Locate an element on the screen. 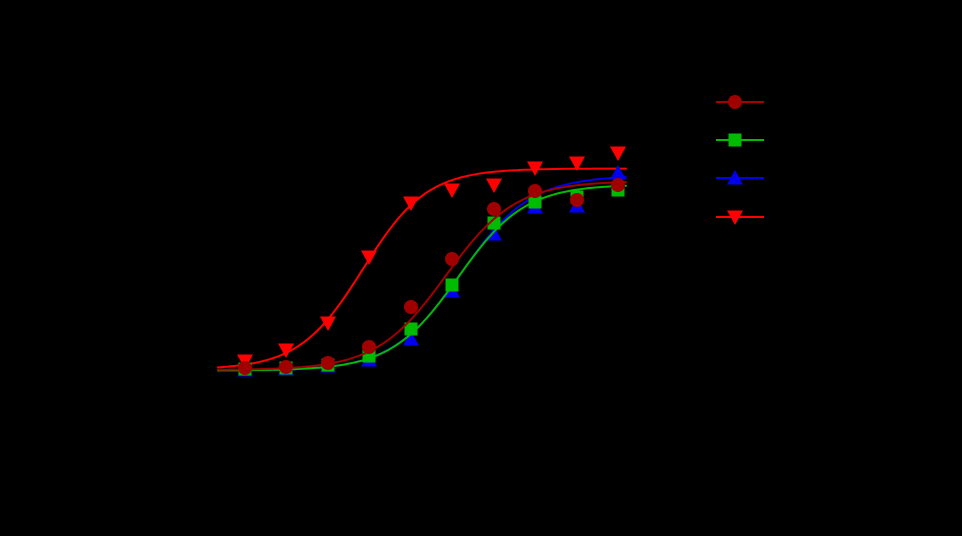 The height and width of the screenshot is (536, 962). series-green-squares-curve is located at coordinates (422, 278).